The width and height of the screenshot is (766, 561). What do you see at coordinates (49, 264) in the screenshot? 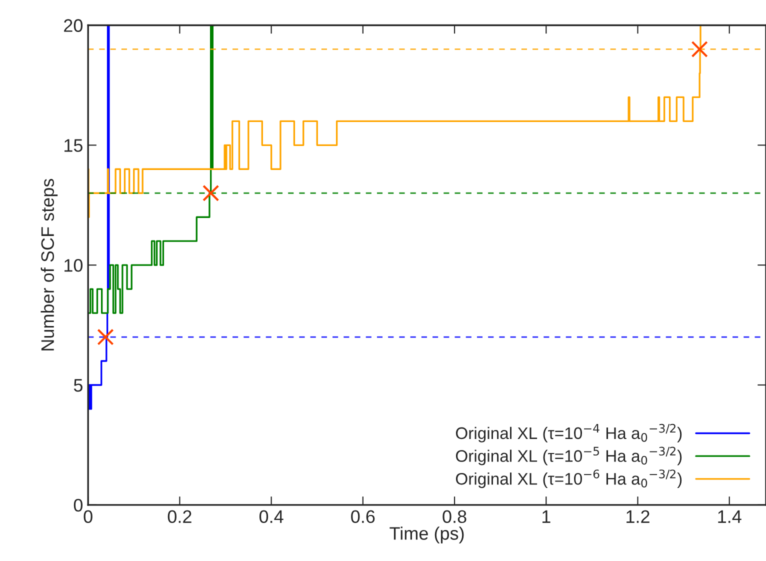
I see `y-axis-title: Number of SCF steps` at bounding box center [49, 264].